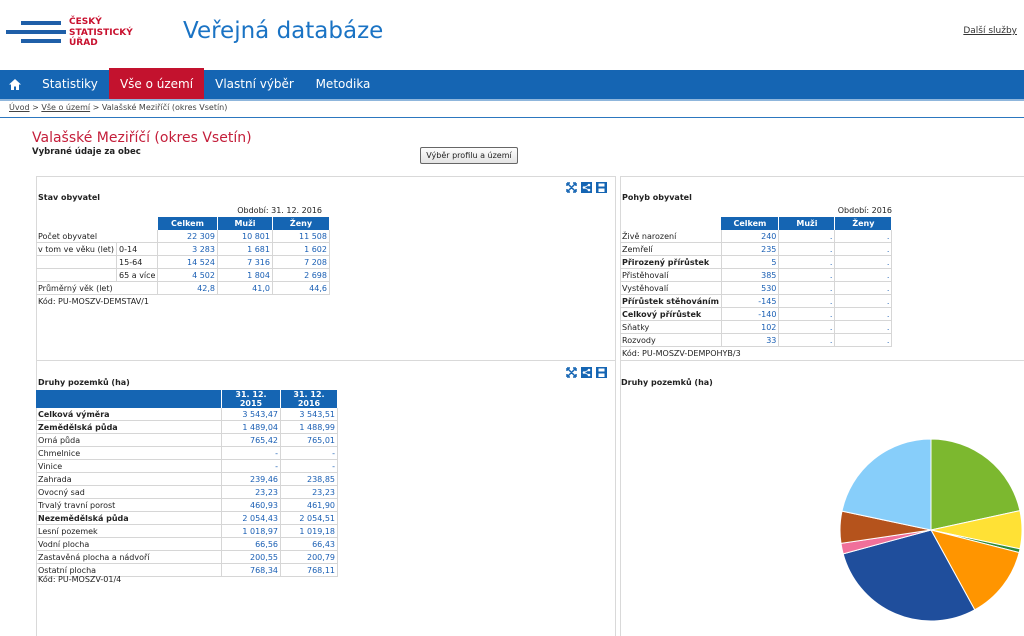 Image resolution: width=1024 pixels, height=636 pixels. I want to click on chart-title: Druhy pozemků (ha), so click(667, 382).